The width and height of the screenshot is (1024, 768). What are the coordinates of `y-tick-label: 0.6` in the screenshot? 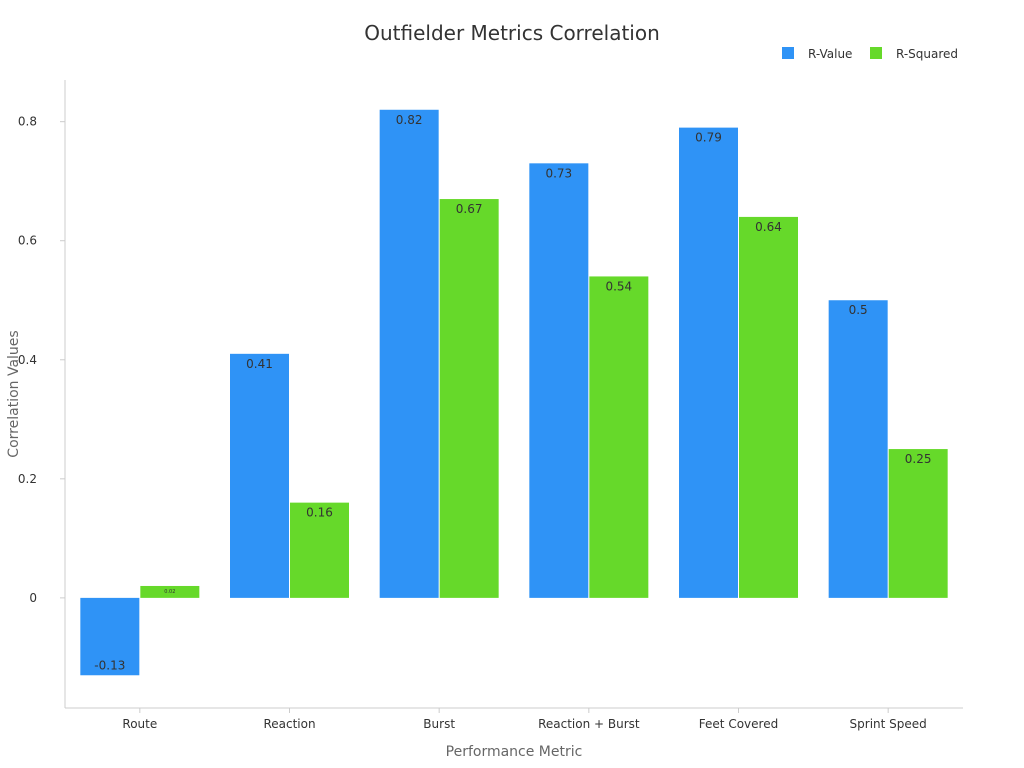 It's located at (27, 241).